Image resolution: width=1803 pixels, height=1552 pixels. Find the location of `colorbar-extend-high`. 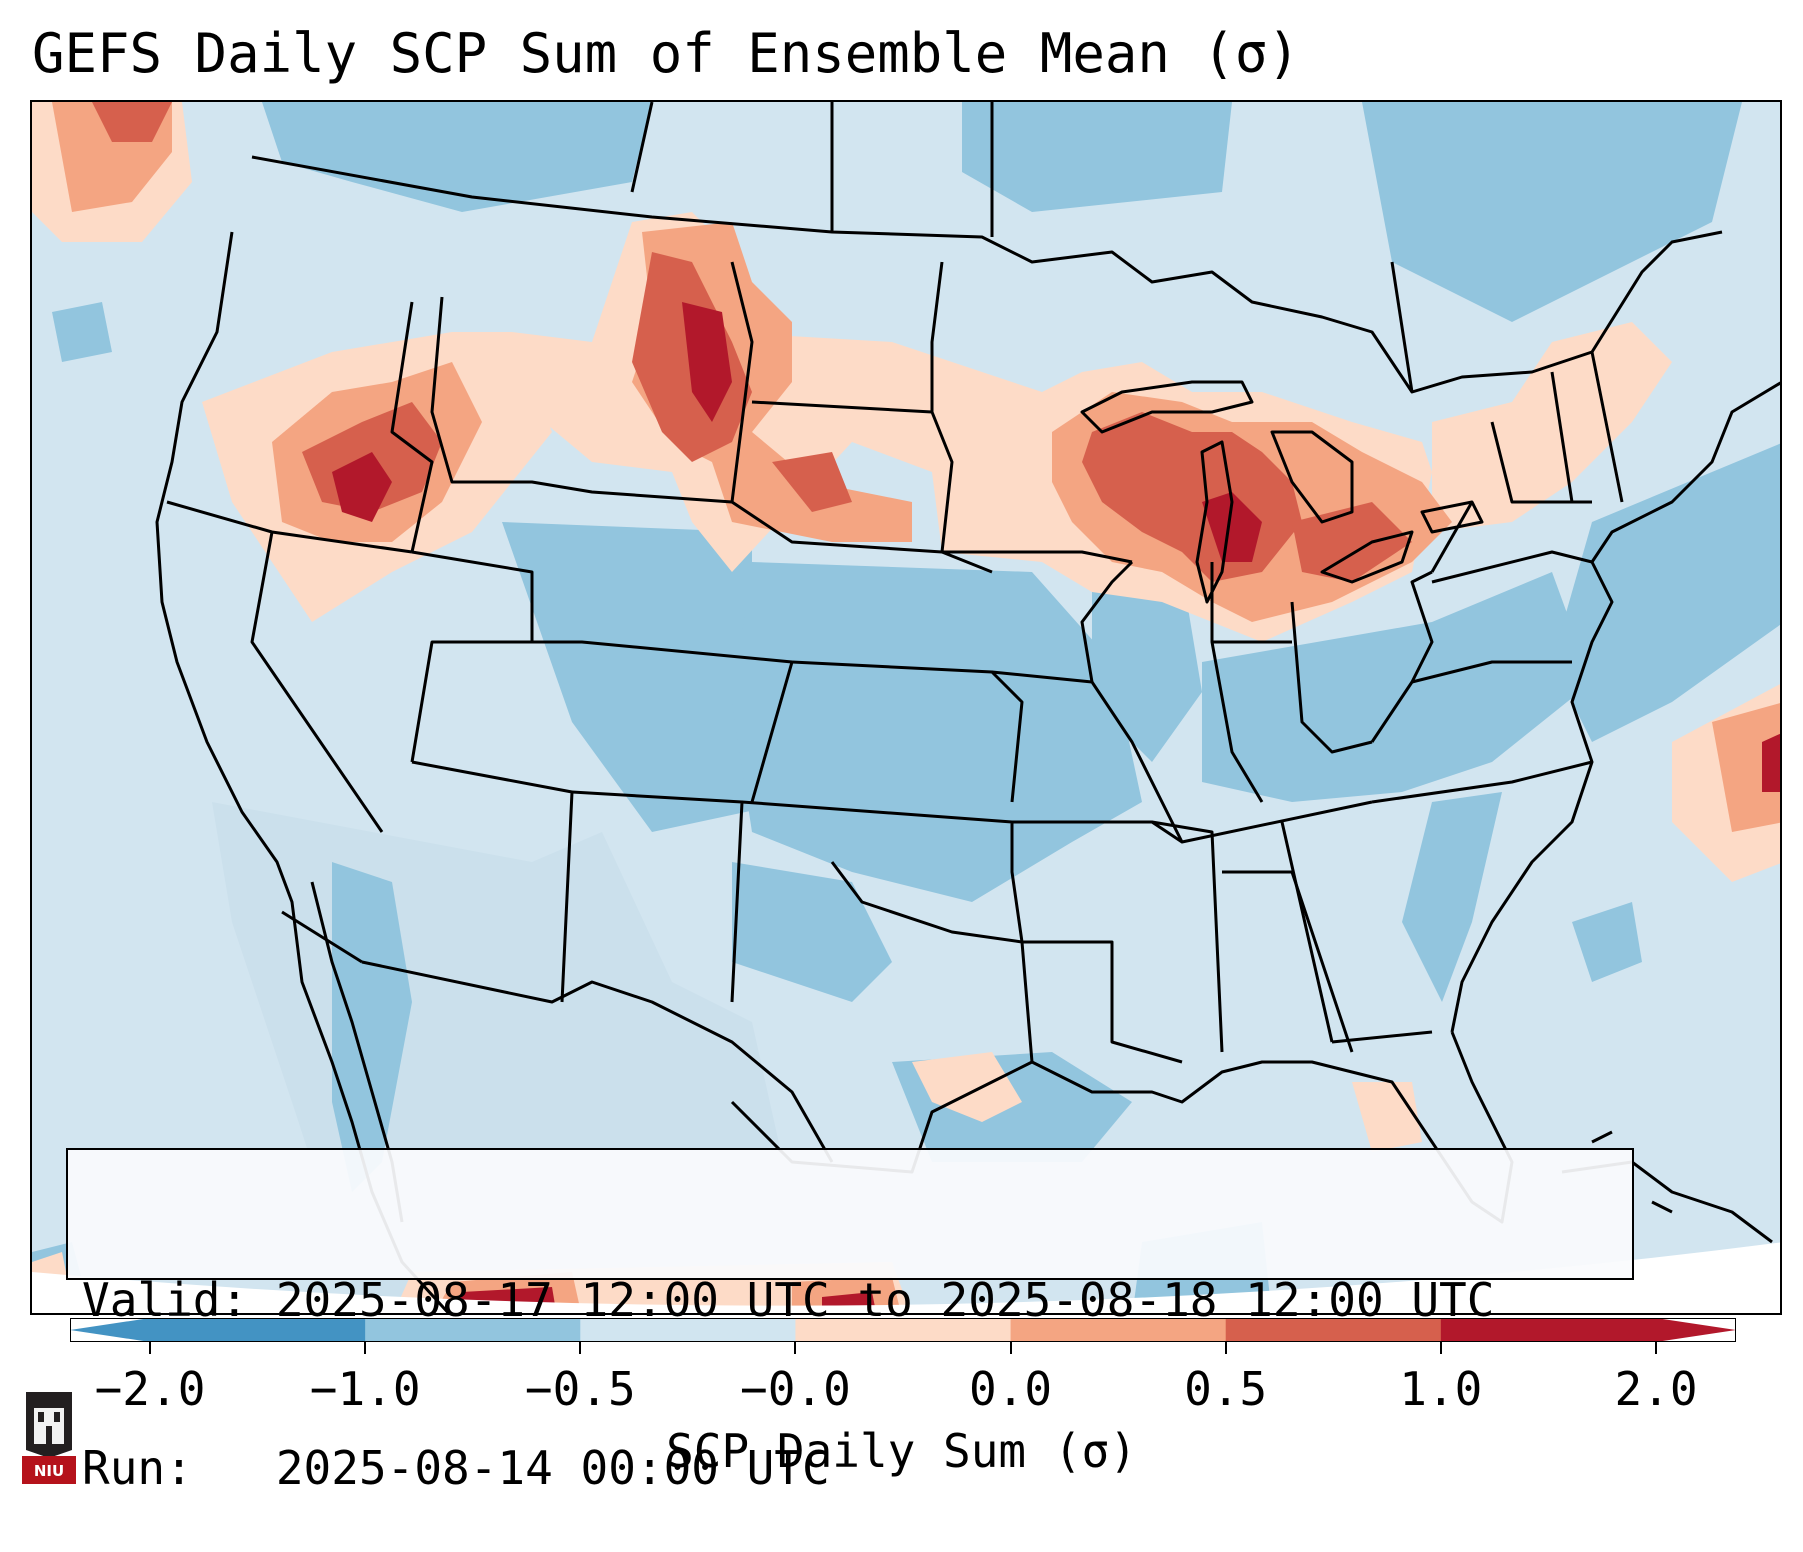

colorbar-extend-high is located at coordinates (1696, 1330).